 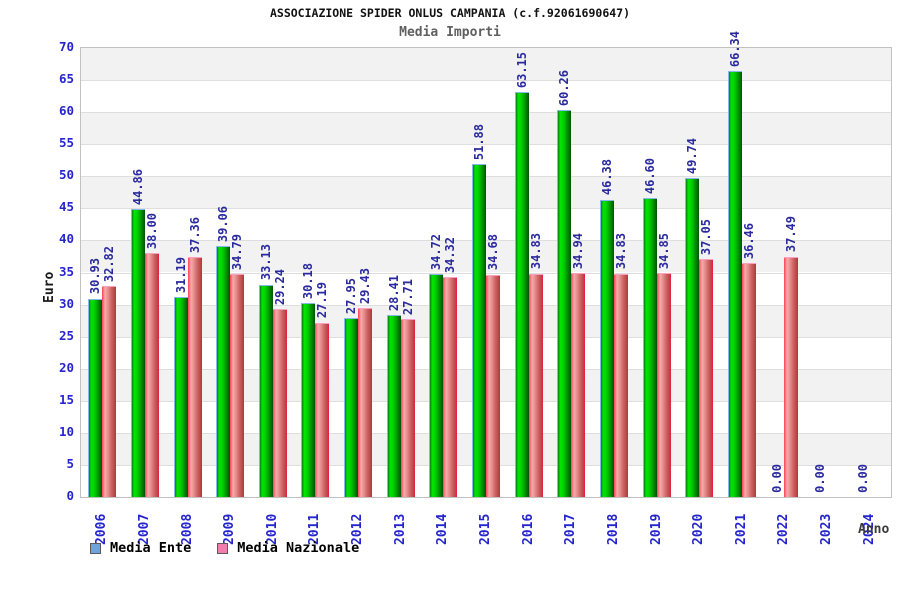 I want to click on value-label-media-nazionale-2006: 32.82, so click(x=109, y=264).